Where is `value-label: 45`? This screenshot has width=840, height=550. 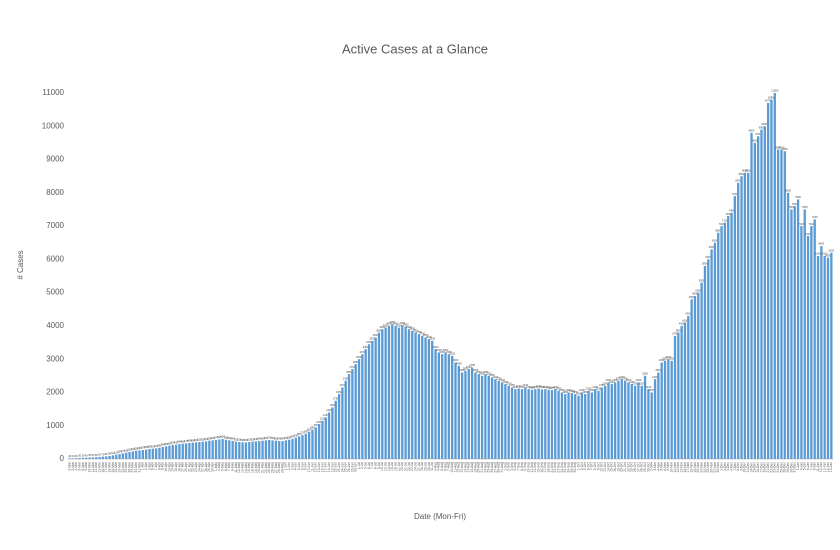
value-label: 45 is located at coordinates (89, 455).